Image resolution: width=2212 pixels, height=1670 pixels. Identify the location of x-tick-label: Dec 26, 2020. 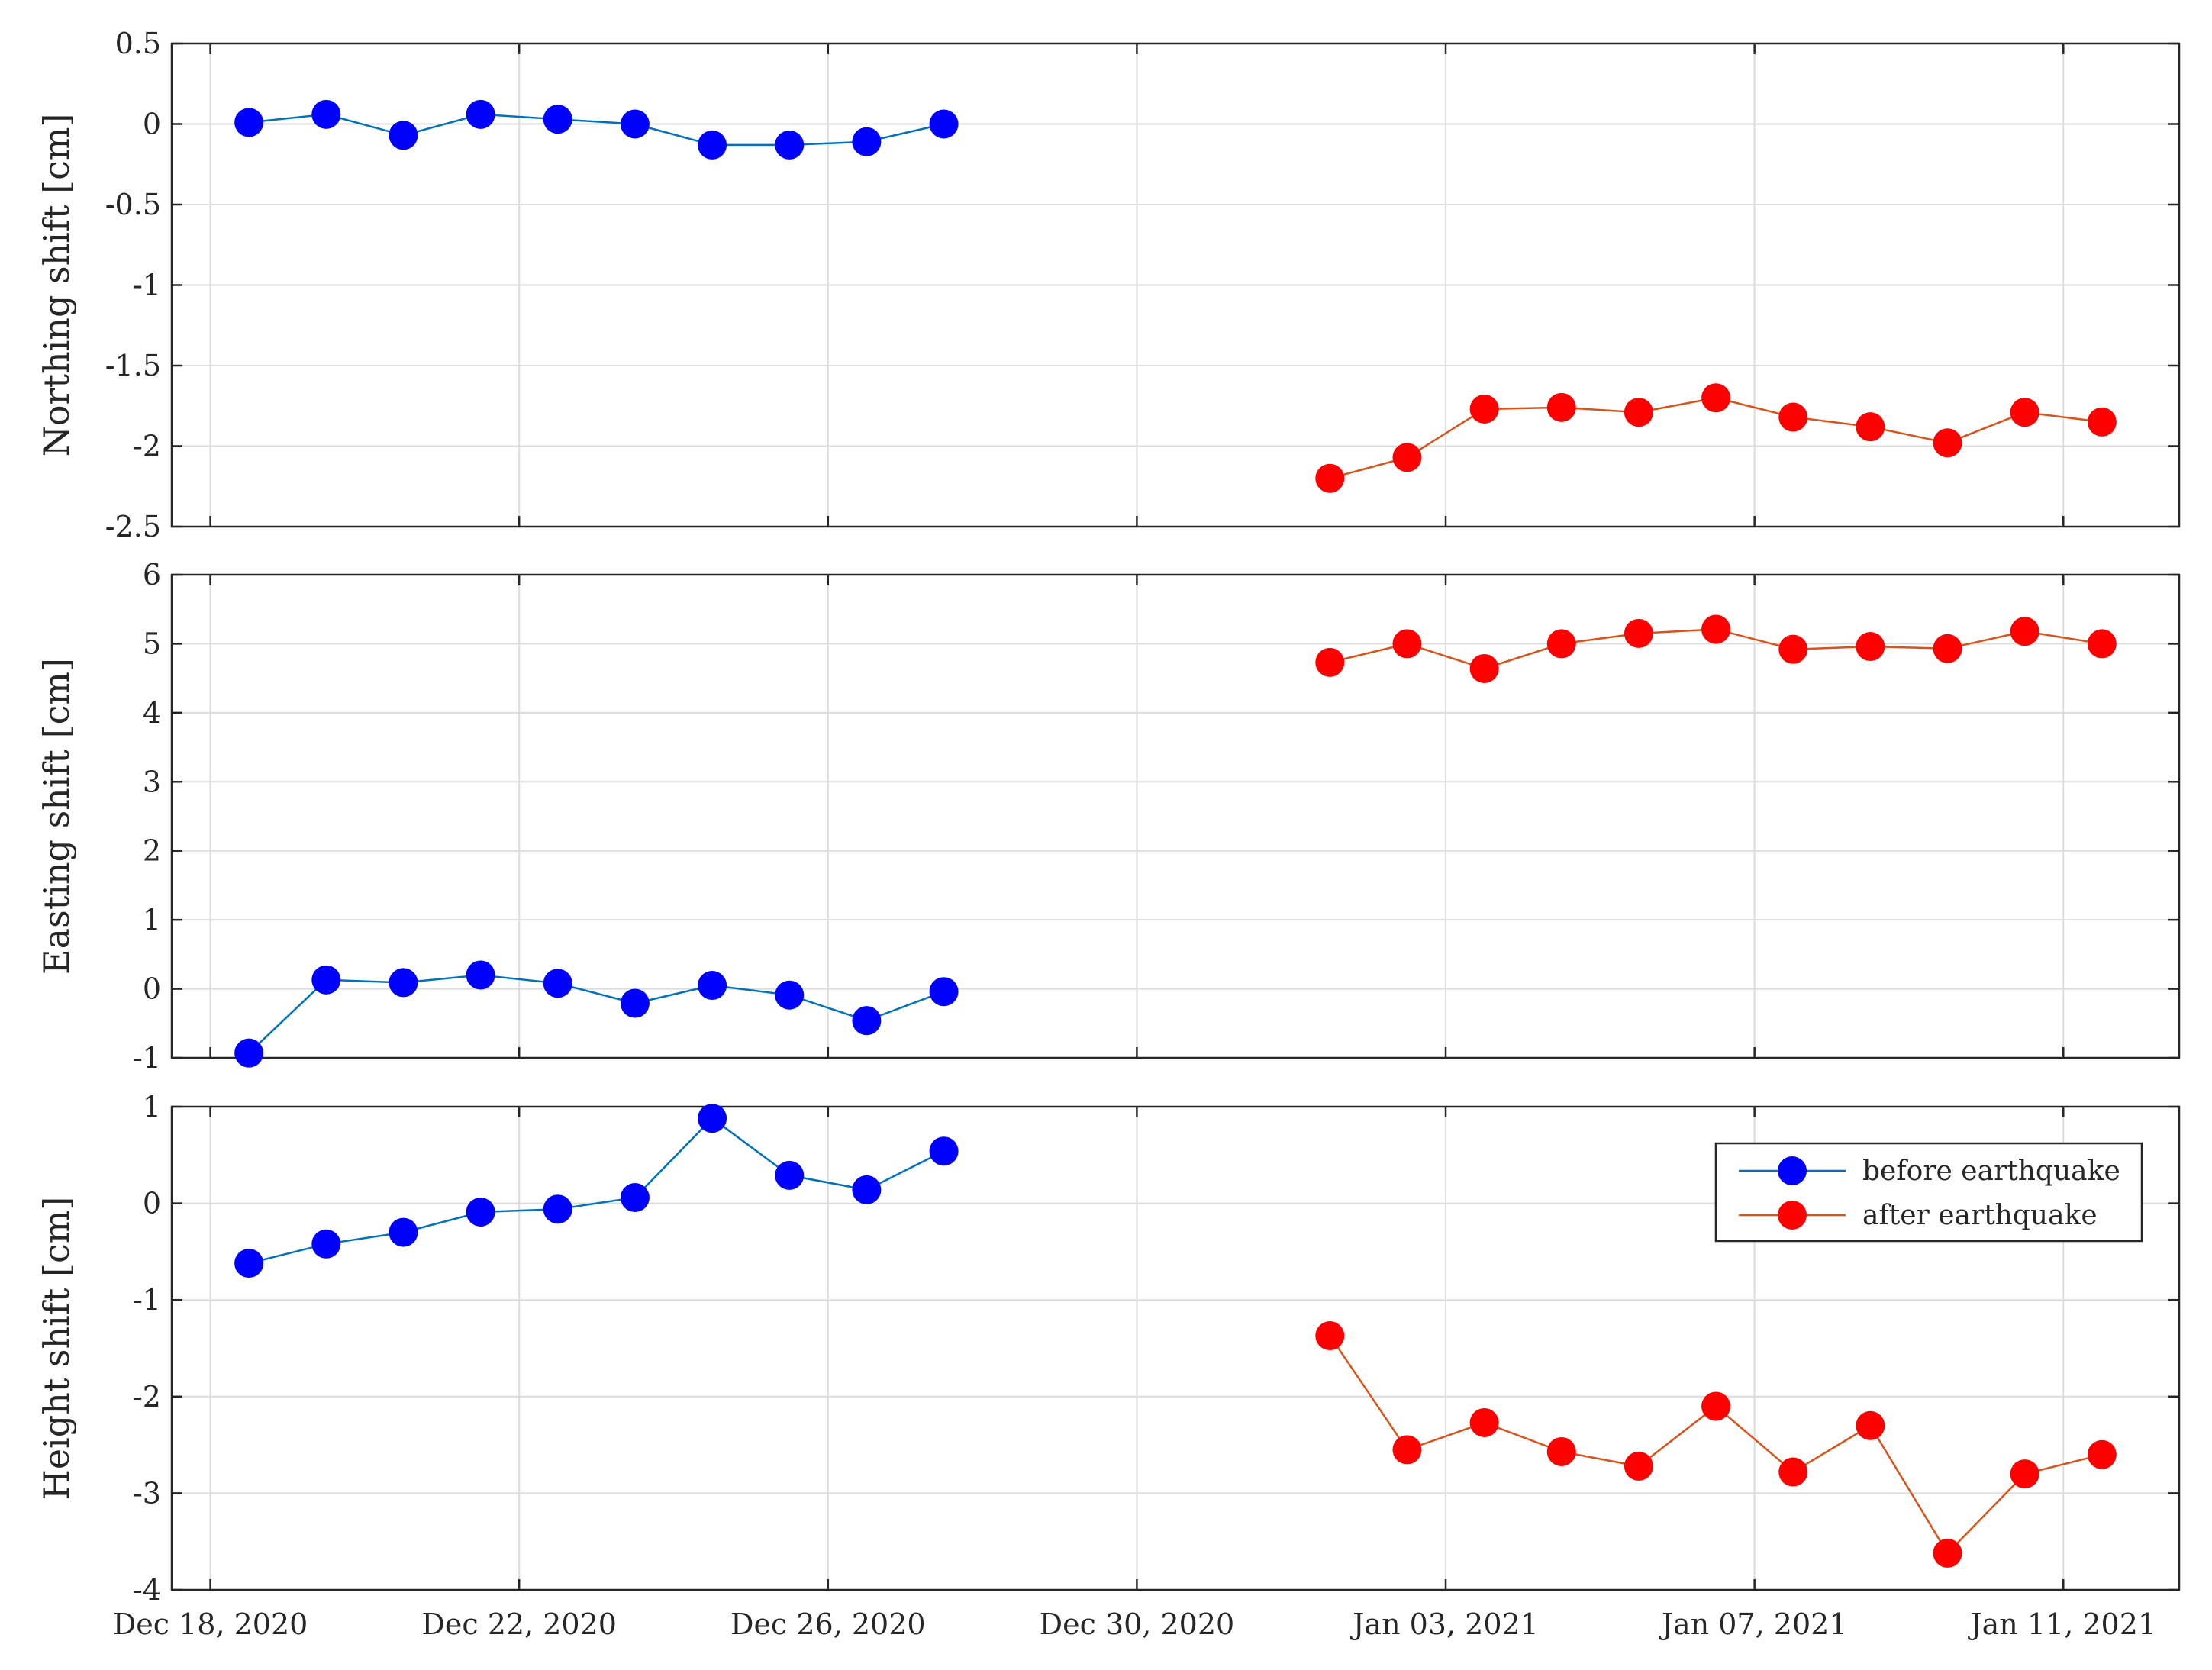
(828, 1624).